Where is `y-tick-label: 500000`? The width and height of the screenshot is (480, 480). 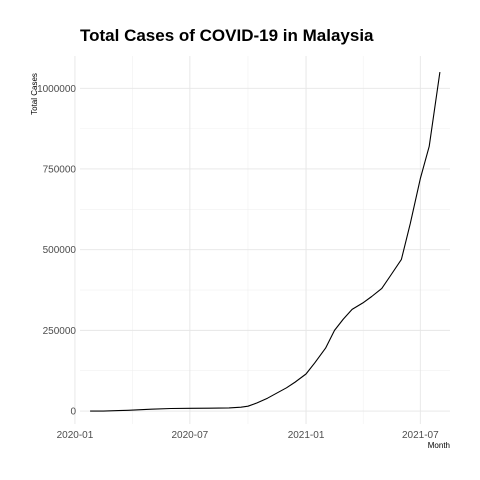 y-tick-label: 500000 is located at coordinates (60, 250).